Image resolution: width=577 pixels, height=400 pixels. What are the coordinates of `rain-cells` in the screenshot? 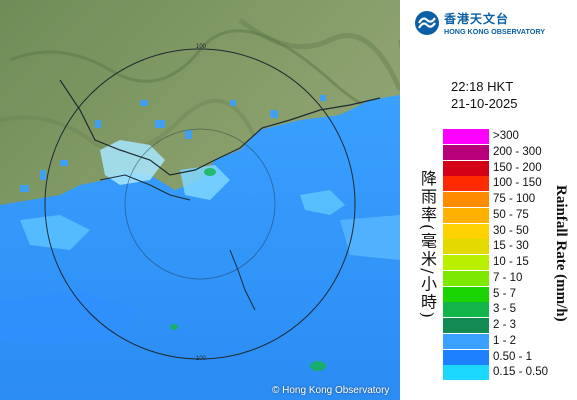 It's located at (173, 143).